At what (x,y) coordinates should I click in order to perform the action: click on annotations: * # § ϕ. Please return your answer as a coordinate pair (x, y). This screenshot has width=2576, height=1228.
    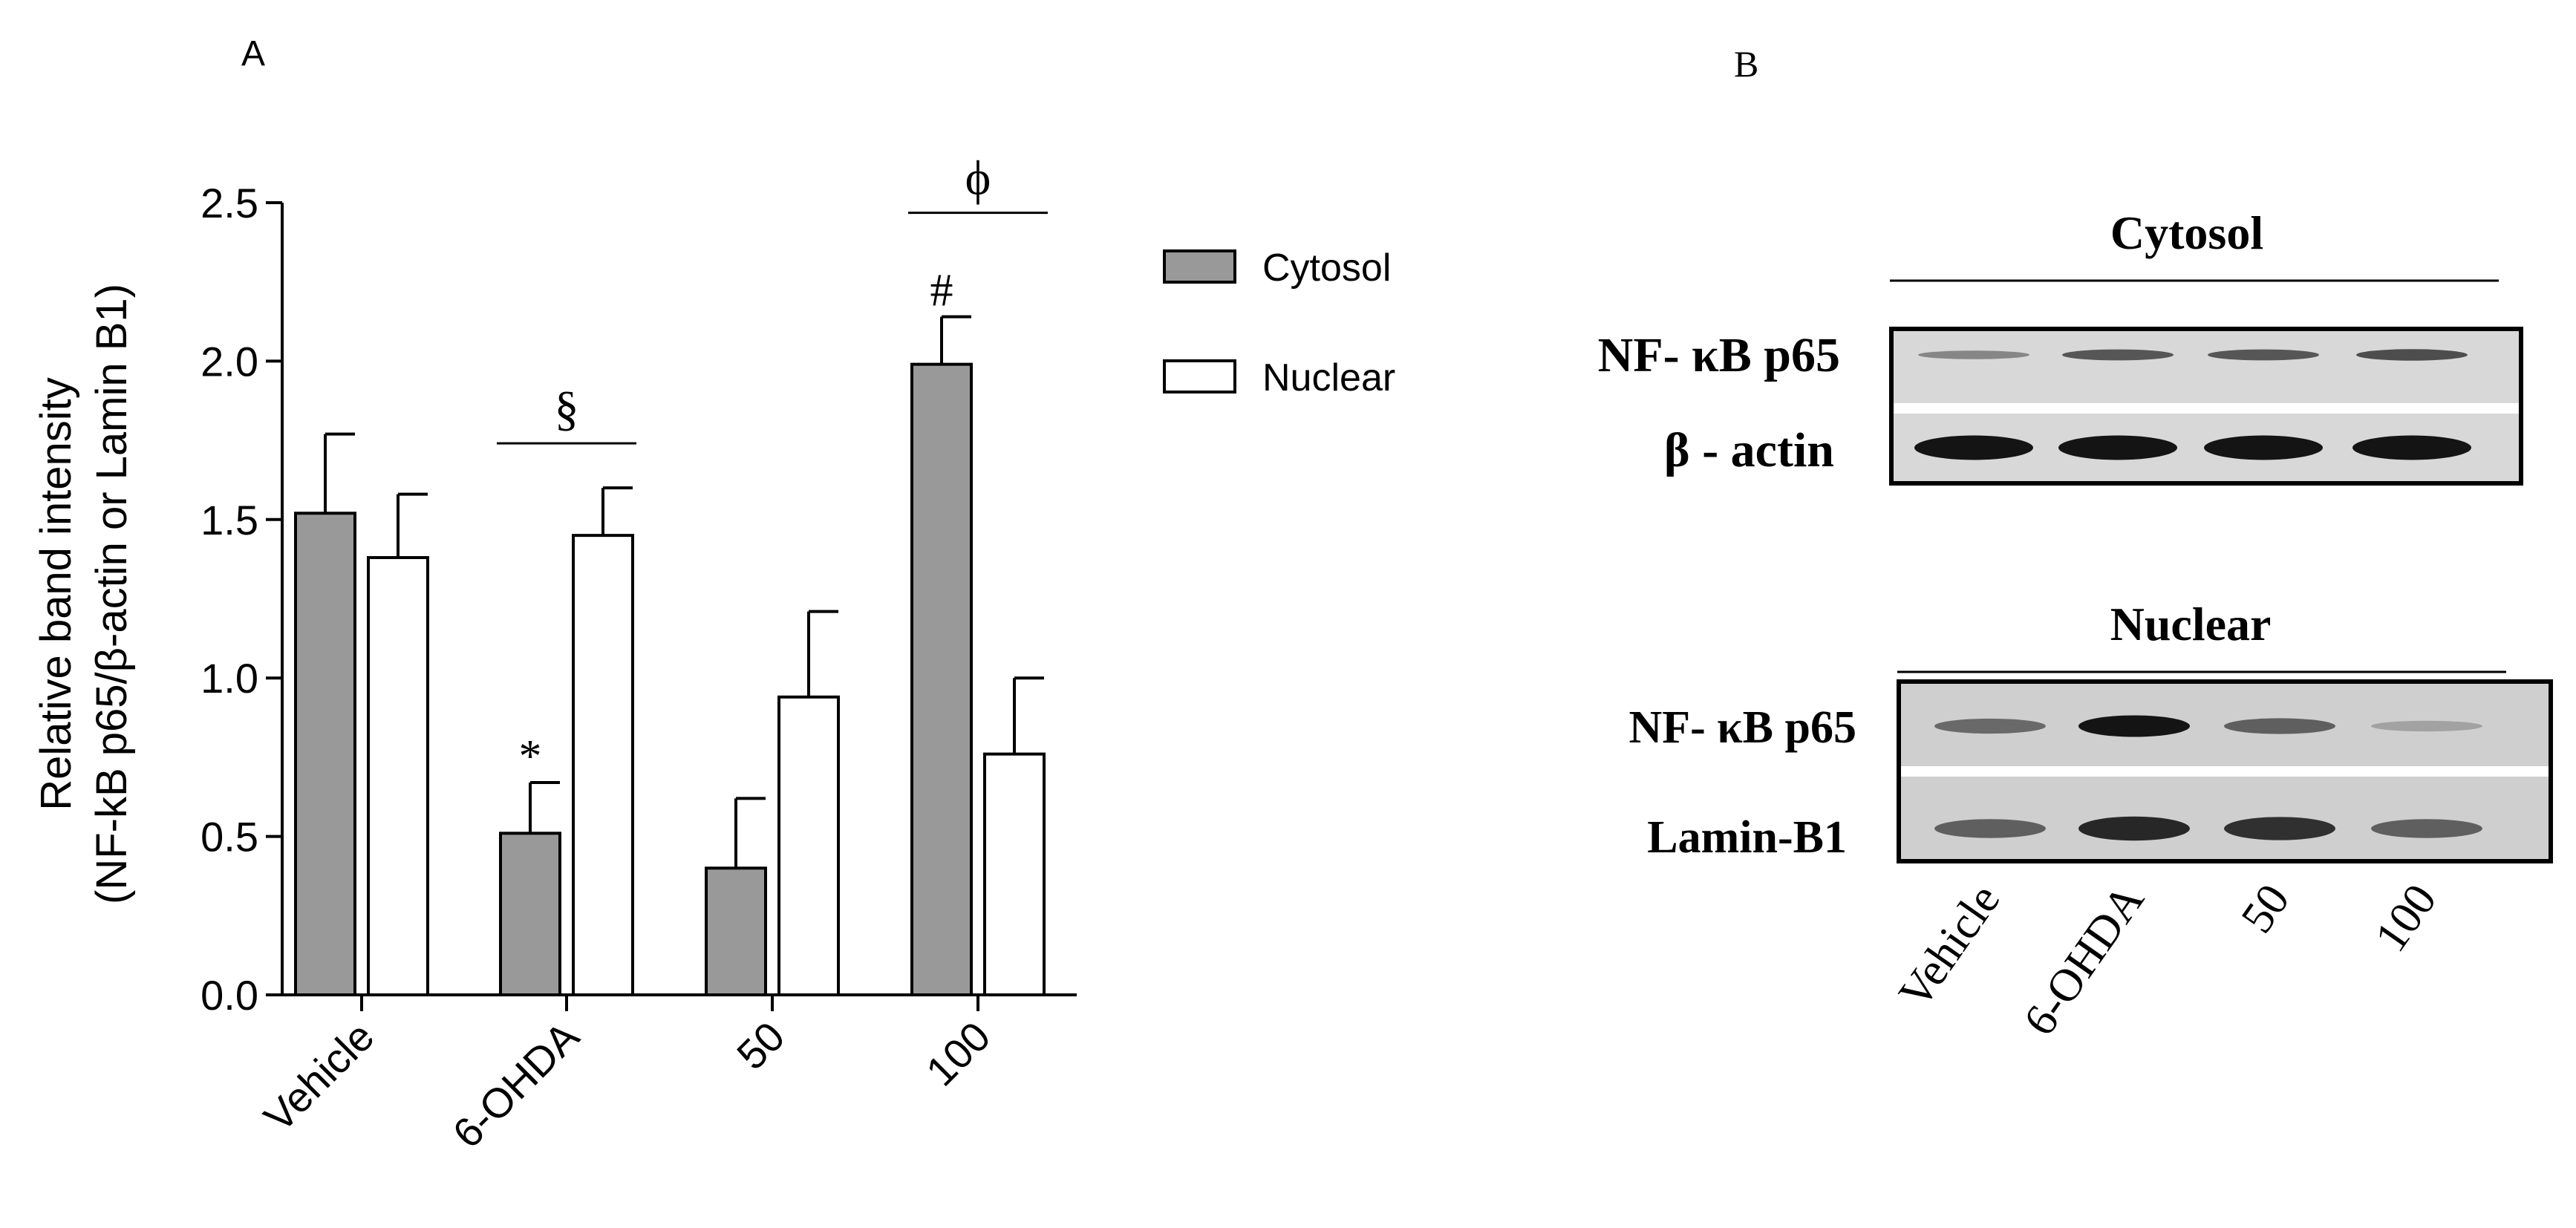
    Looking at the image, I should click on (772, 466).